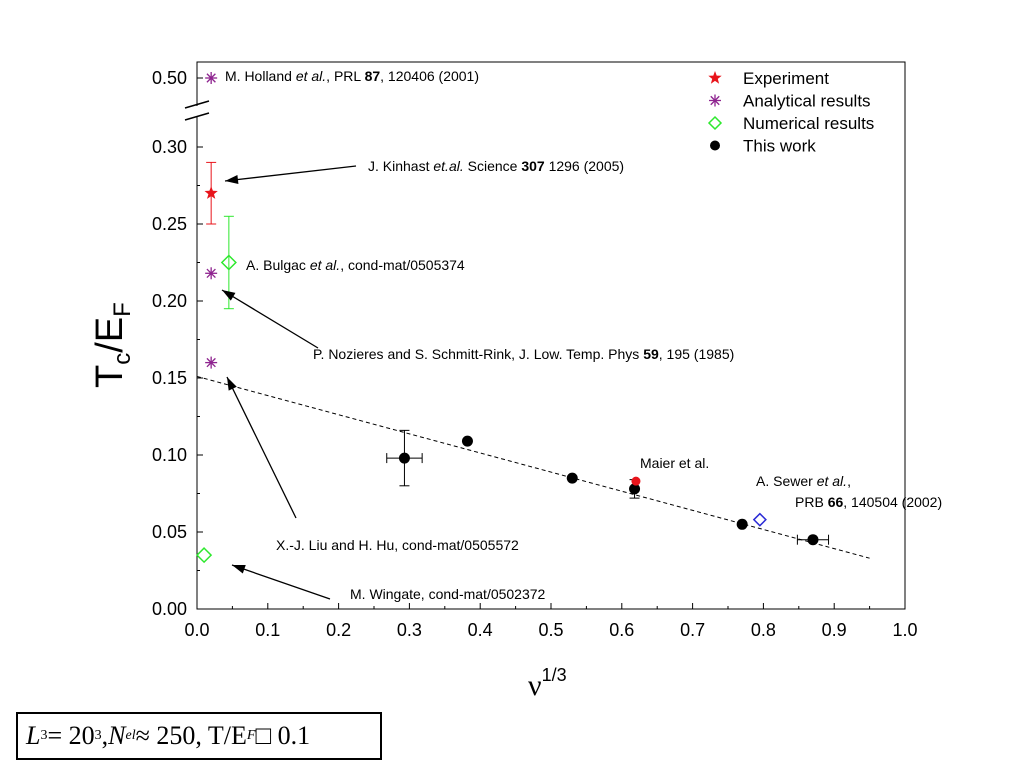 Image resolution: width=1024 pixels, height=768 pixels. I want to click on formula-N: N, so click(117, 735).